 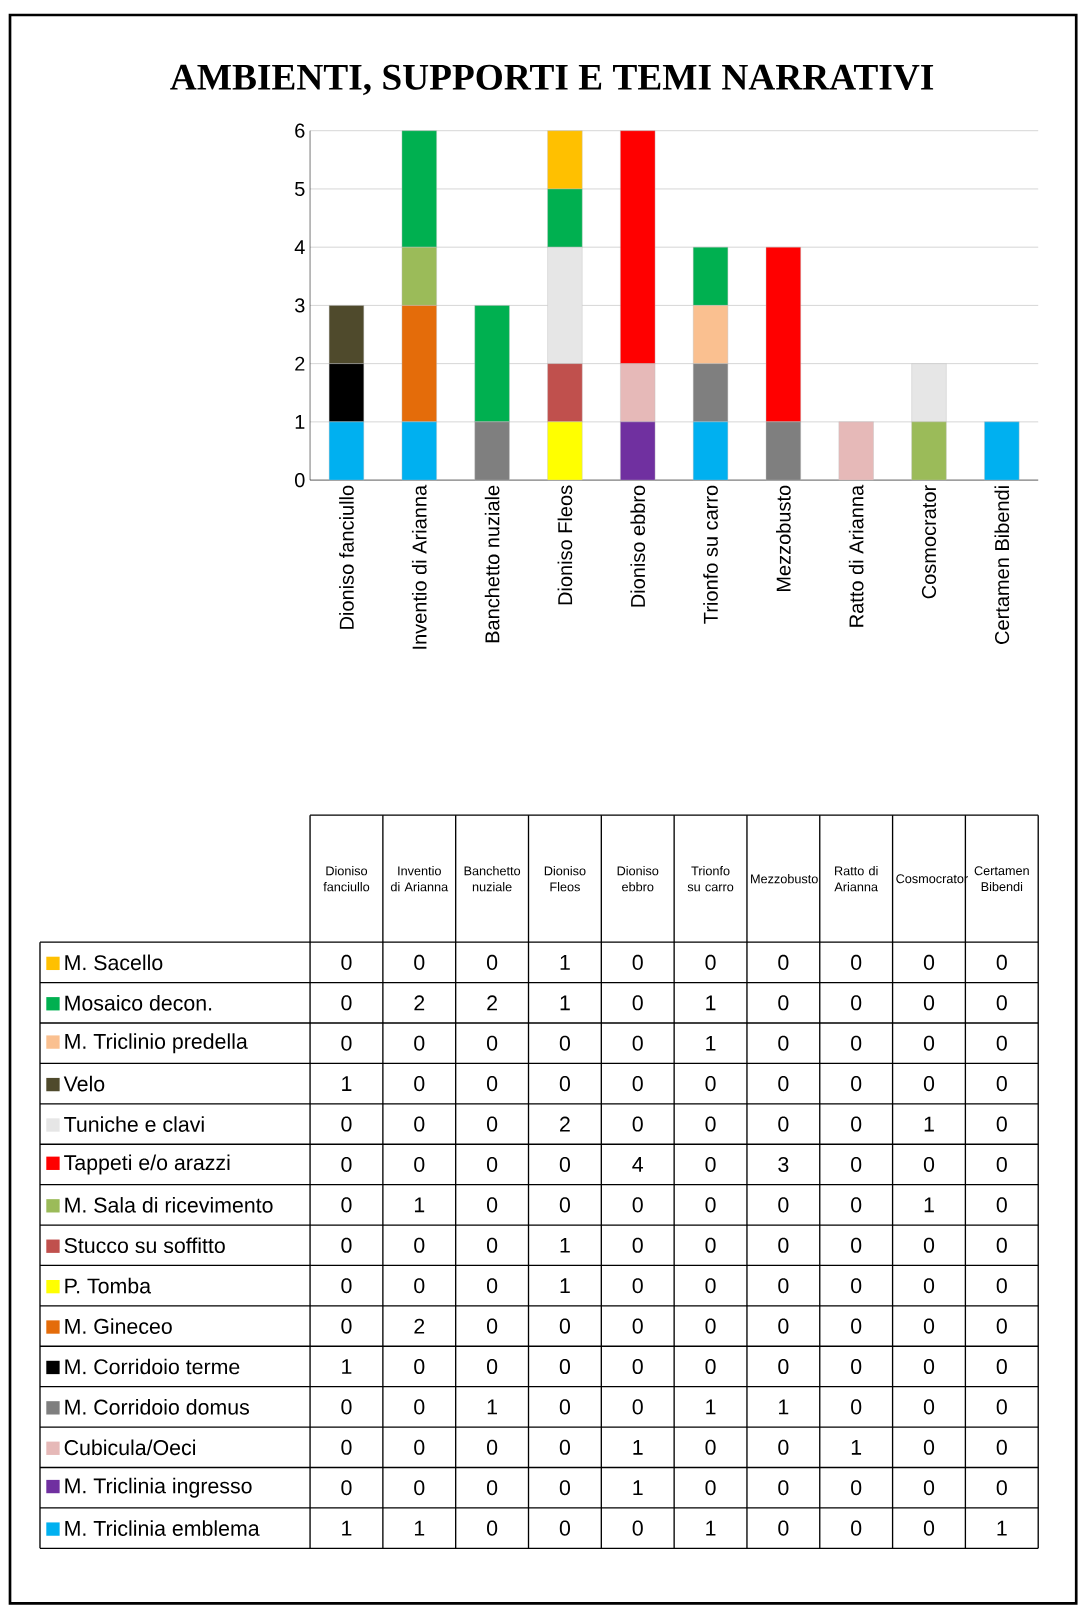 What do you see at coordinates (129, 1447) in the screenshot?
I see `legend-label: Cubicula/Oeci` at bounding box center [129, 1447].